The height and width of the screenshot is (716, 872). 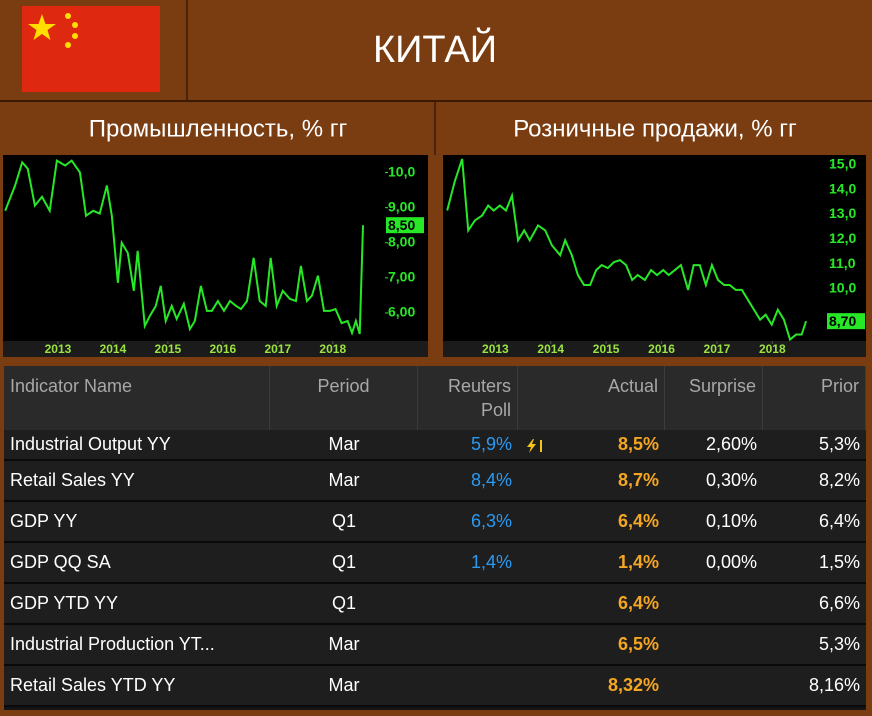 What do you see at coordinates (842, 263) in the screenshot?
I see `y-tick-label: 11,0` at bounding box center [842, 263].